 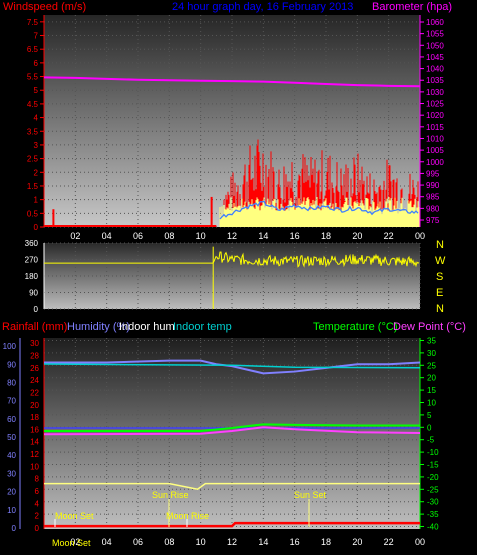 What do you see at coordinates (232, 431) in the screenshot?
I see `dew-point-c-line` at bounding box center [232, 431].